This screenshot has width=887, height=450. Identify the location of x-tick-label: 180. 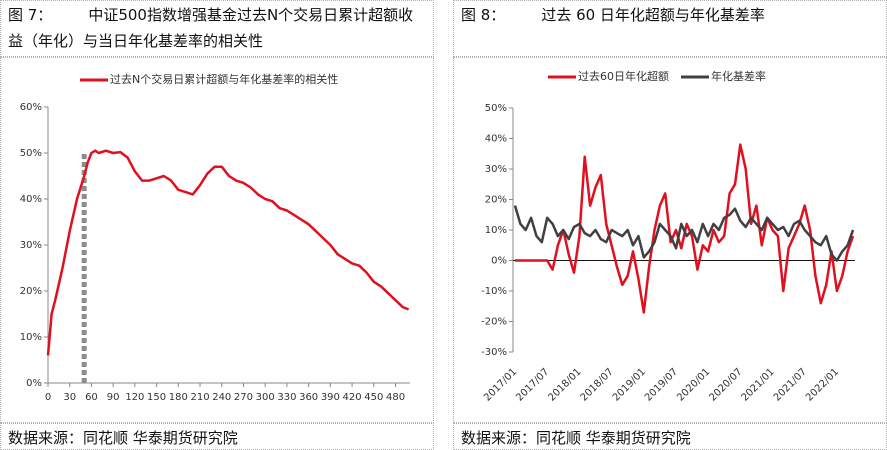
(178, 397).